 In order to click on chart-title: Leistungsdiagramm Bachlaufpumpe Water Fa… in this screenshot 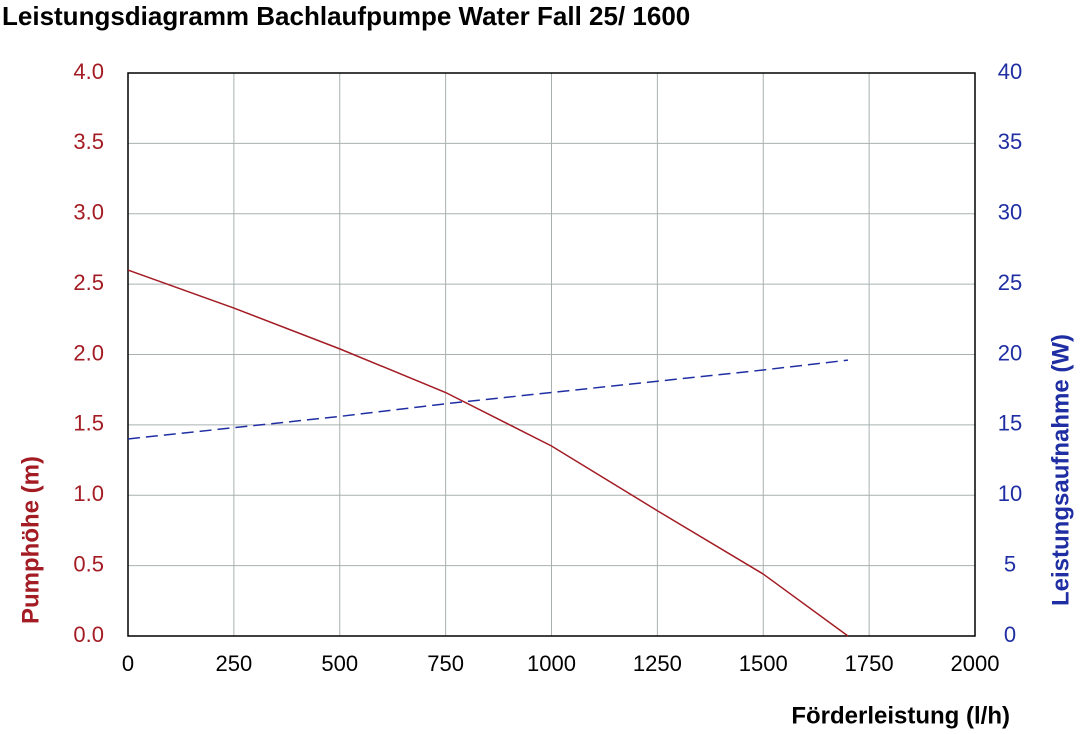, I will do `click(346, 16)`.